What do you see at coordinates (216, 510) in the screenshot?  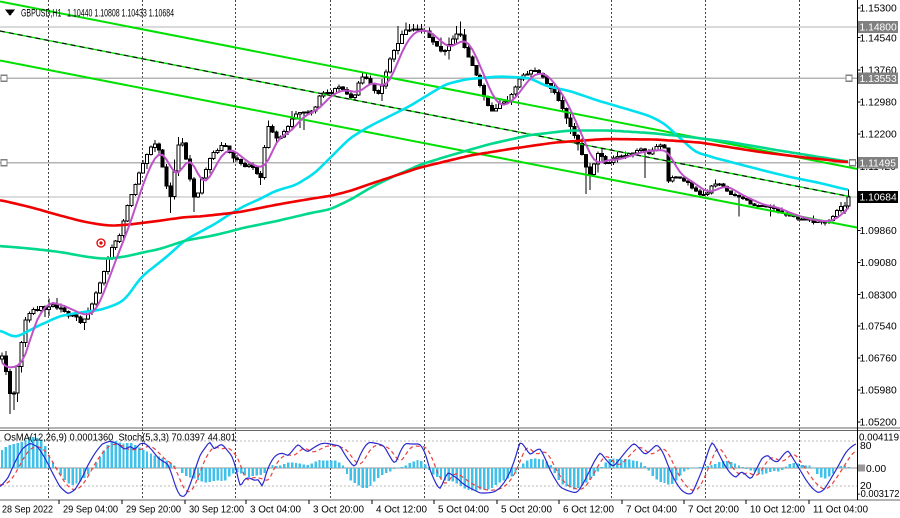 I see `svg-text: 30 Sep 12:00` at bounding box center [216, 510].